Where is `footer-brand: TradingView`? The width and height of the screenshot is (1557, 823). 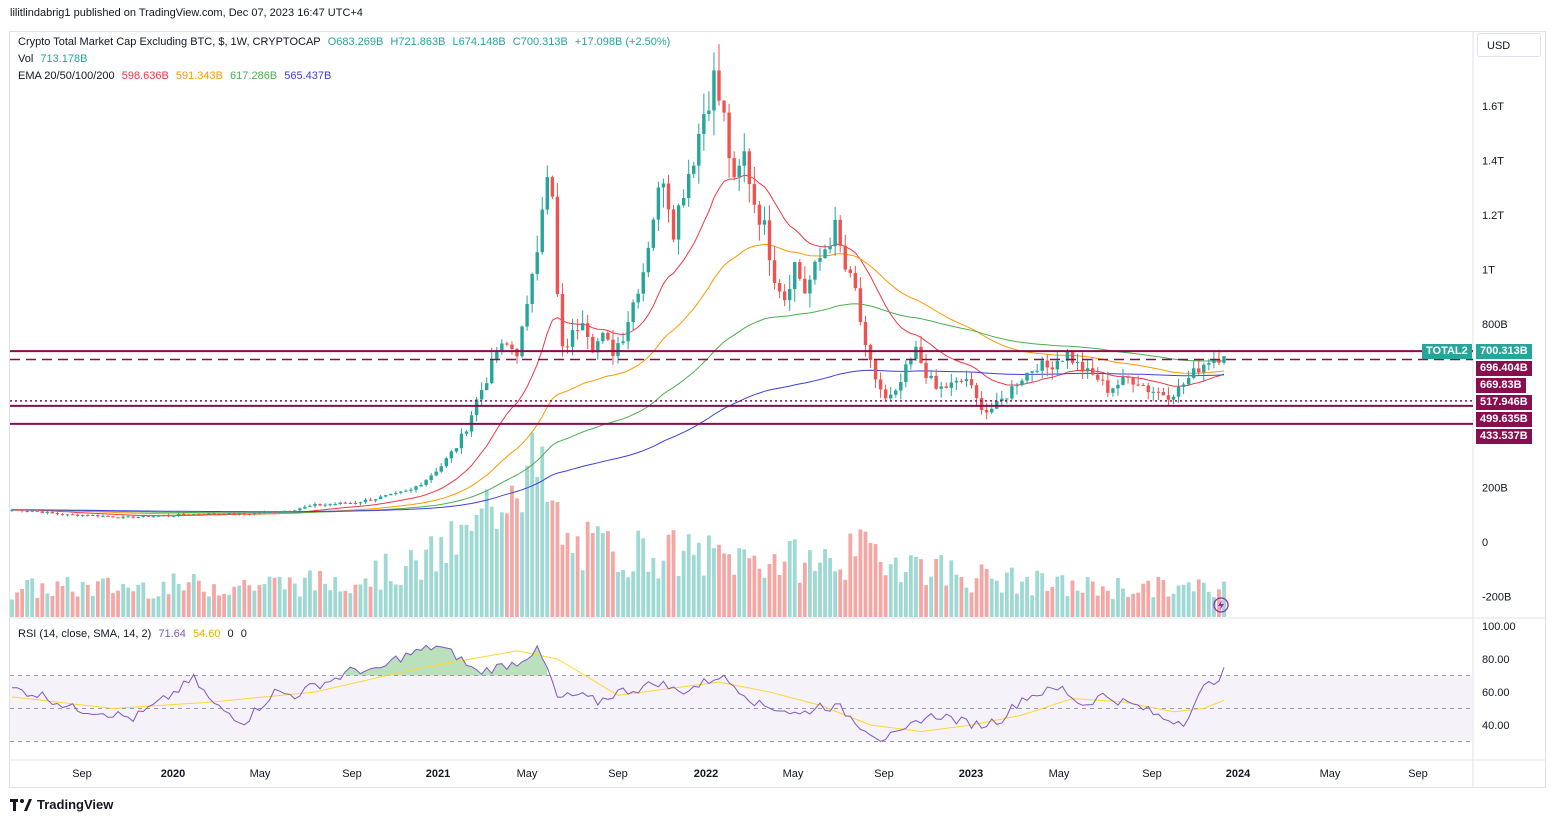 footer-brand: TradingView is located at coordinates (61, 804).